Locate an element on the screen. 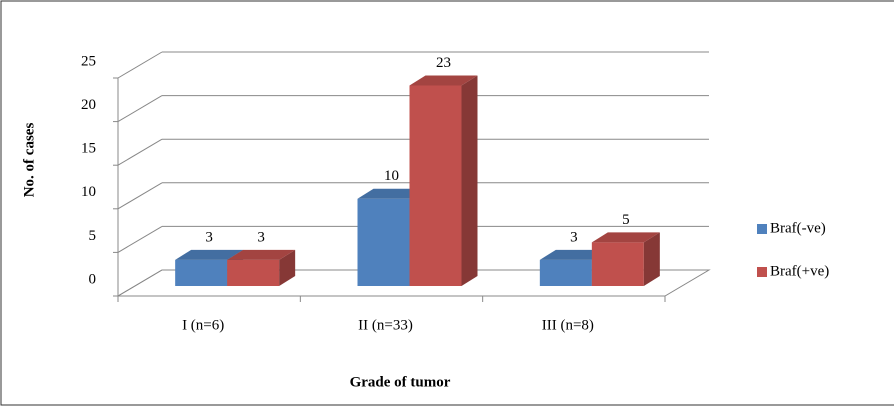  x-axis-title: Grade of tumor is located at coordinates (400, 382).